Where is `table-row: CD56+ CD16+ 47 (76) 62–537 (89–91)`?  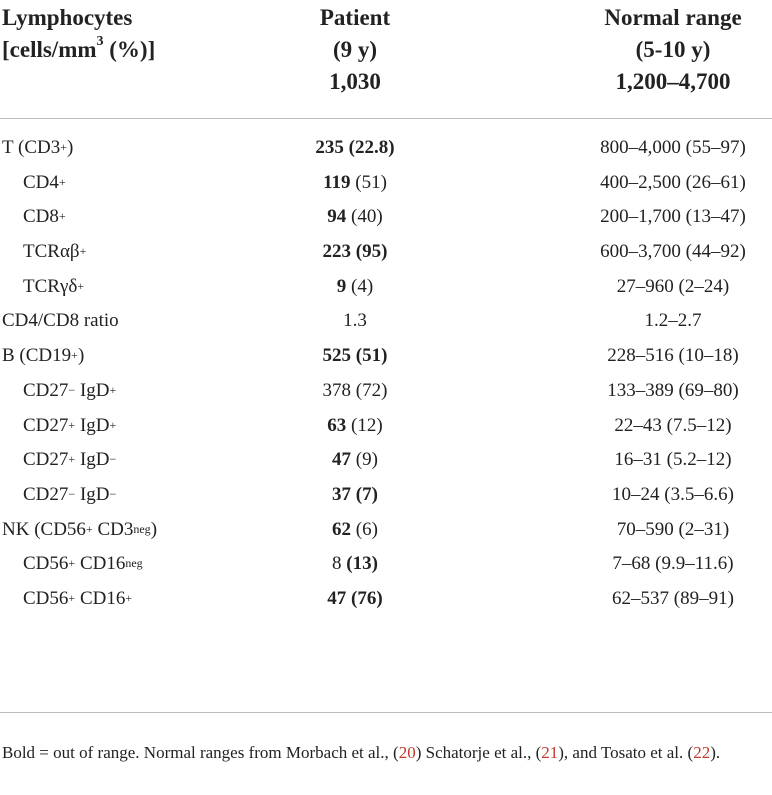
table-row: CD56+ CD16+ 47 (76) 62–537 (89–91) is located at coordinates (386, 605).